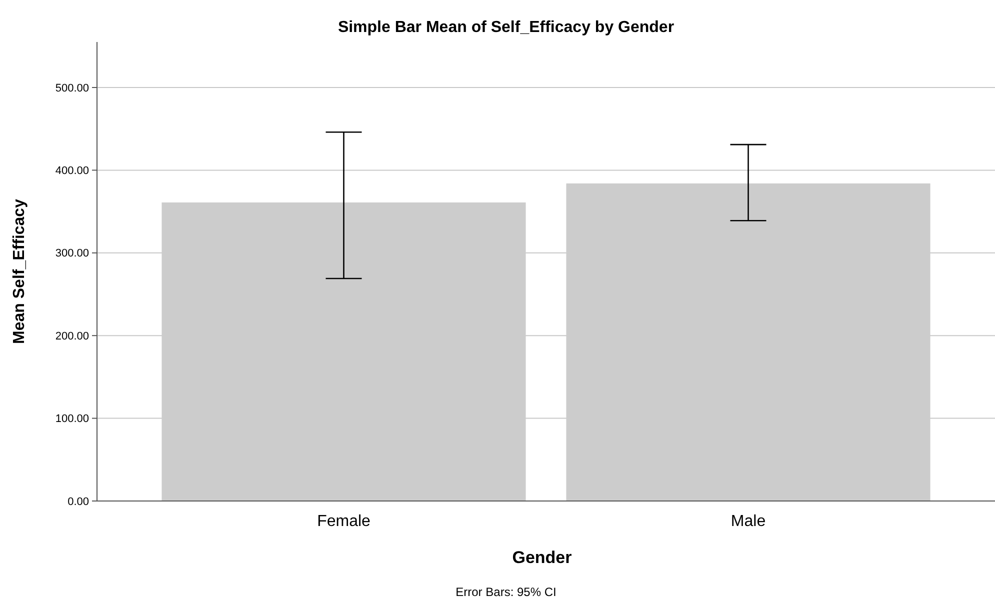 This screenshot has width=995, height=604. What do you see at coordinates (748, 521) in the screenshot?
I see `x-tick-label: Male` at bounding box center [748, 521].